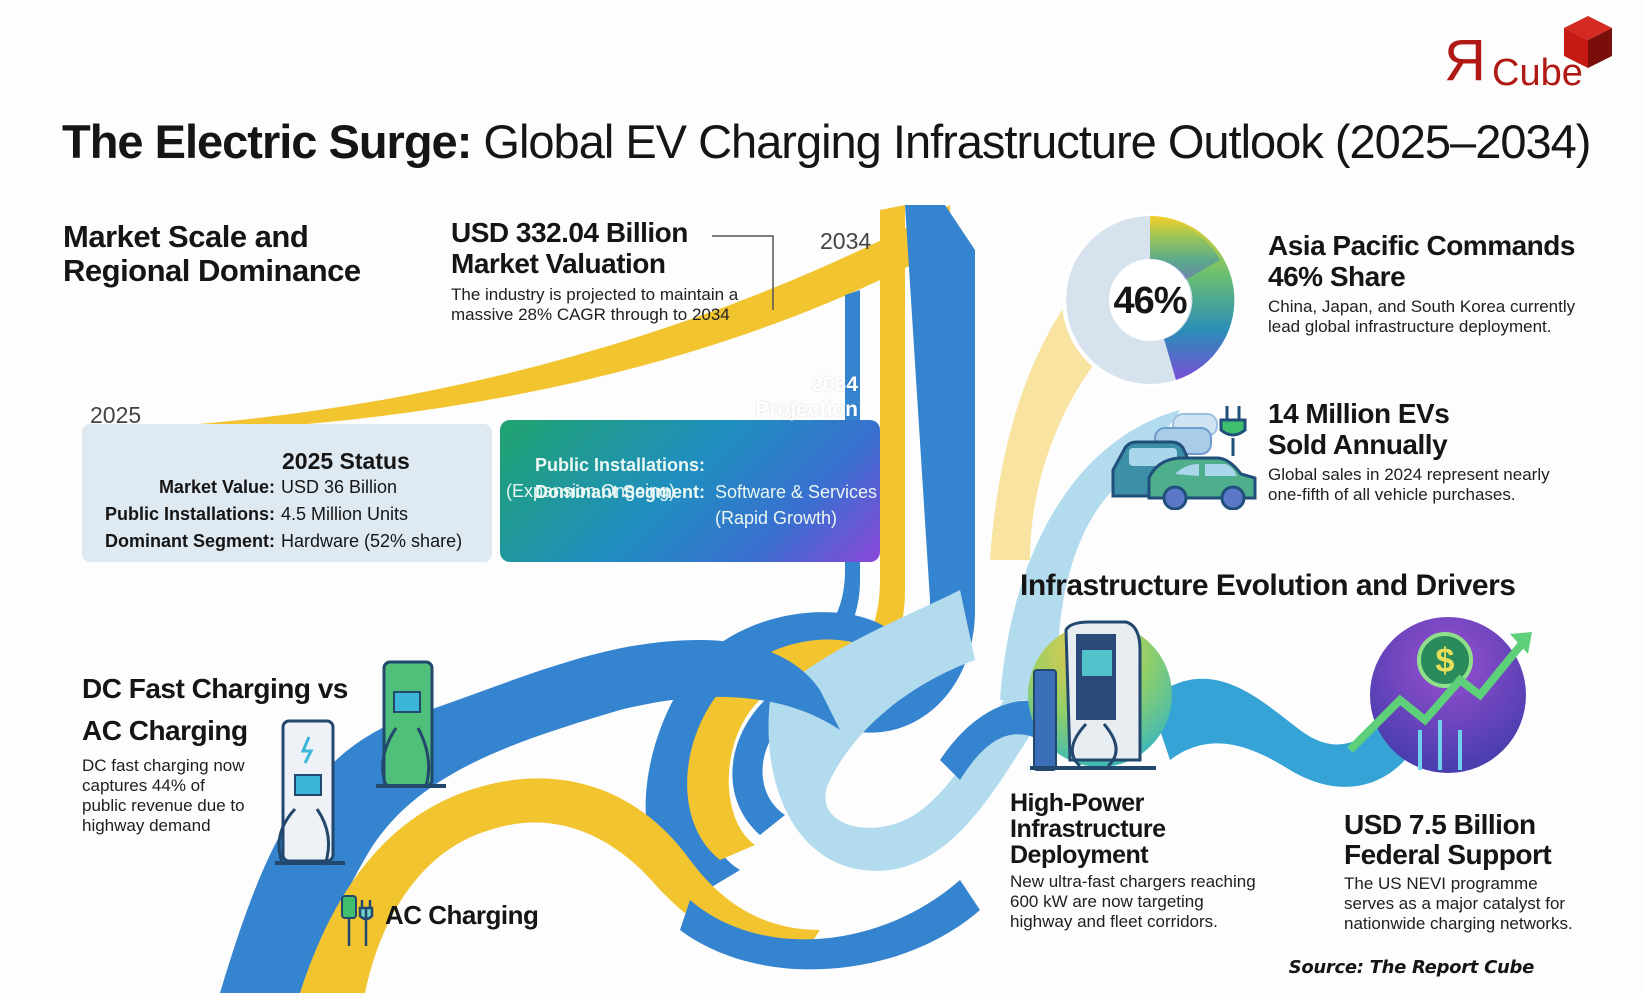 The image size is (1644, 993). Describe the element at coordinates (346, 461) in the screenshot. I see `status-2025-title: 2025 Status` at that location.